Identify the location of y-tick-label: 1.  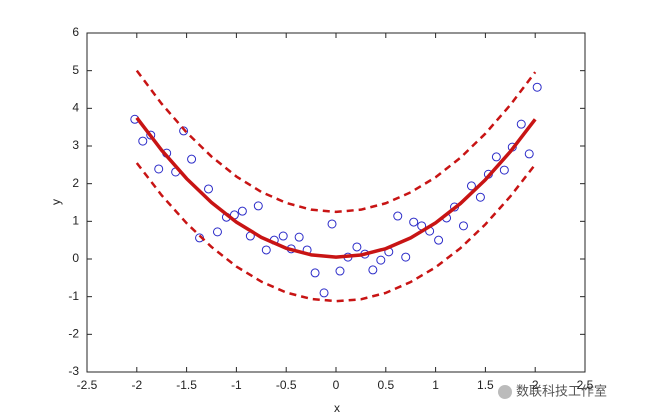
(75, 221).